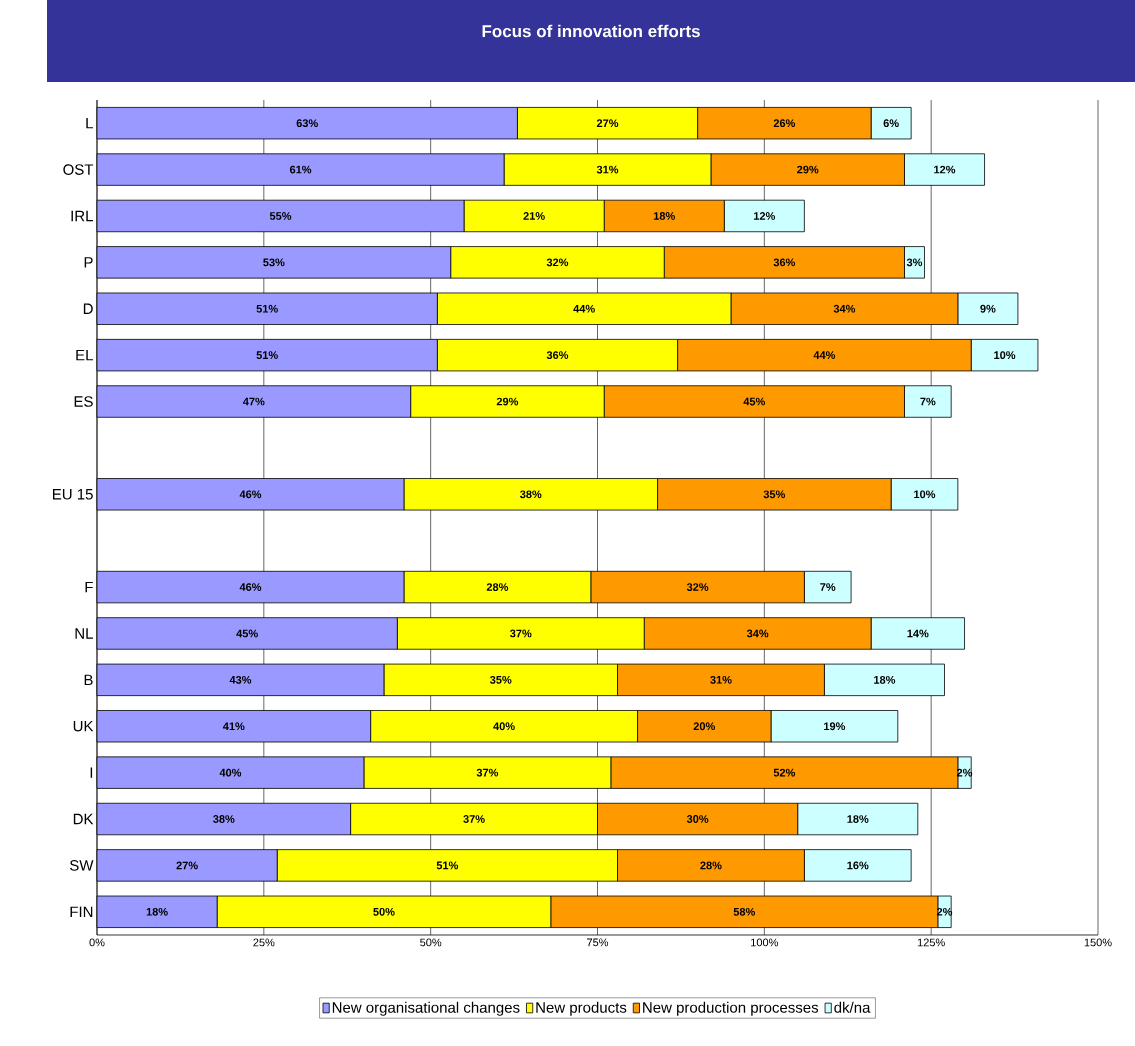 The width and height of the screenshot is (1135, 1046). I want to click on data-label: 41%, so click(233, 726).